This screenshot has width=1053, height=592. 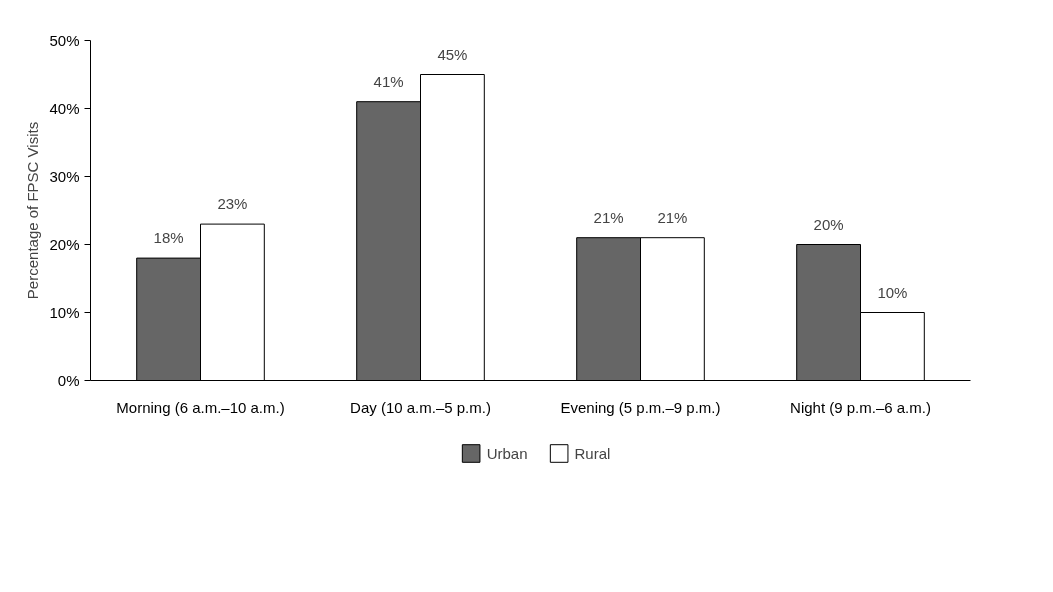 What do you see at coordinates (452, 54) in the screenshot?
I see `data-label: 45%` at bounding box center [452, 54].